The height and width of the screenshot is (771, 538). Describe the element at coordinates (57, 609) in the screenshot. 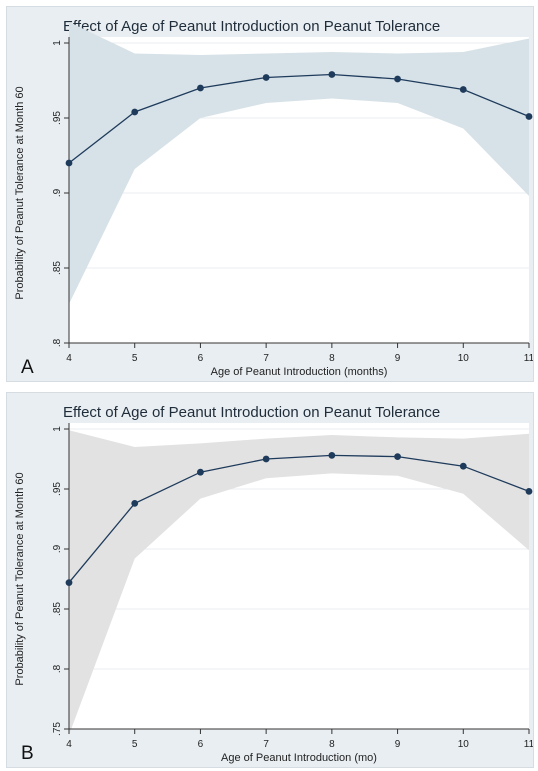

I see `y-tick-label-b: .85` at that location.